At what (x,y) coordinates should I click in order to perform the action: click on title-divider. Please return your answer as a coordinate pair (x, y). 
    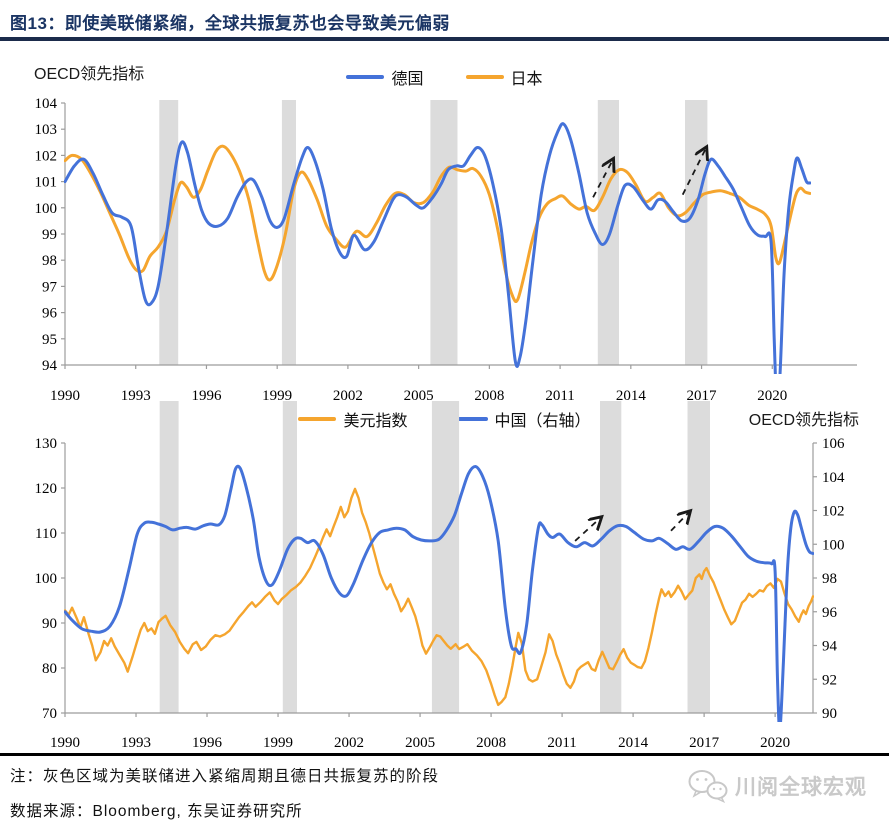
    Looking at the image, I should click on (444, 39).